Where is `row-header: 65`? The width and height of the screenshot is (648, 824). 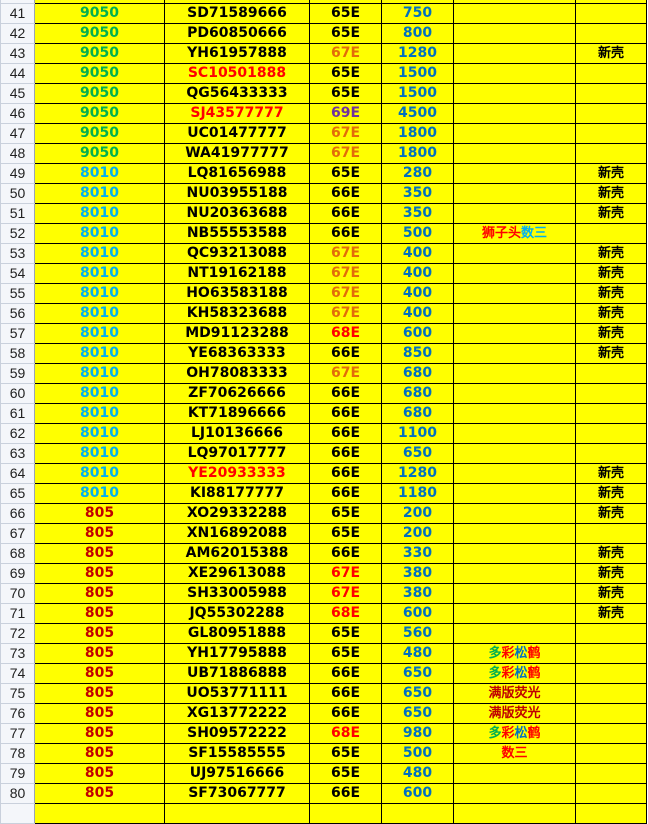
row-header: 65 is located at coordinates (17, 493).